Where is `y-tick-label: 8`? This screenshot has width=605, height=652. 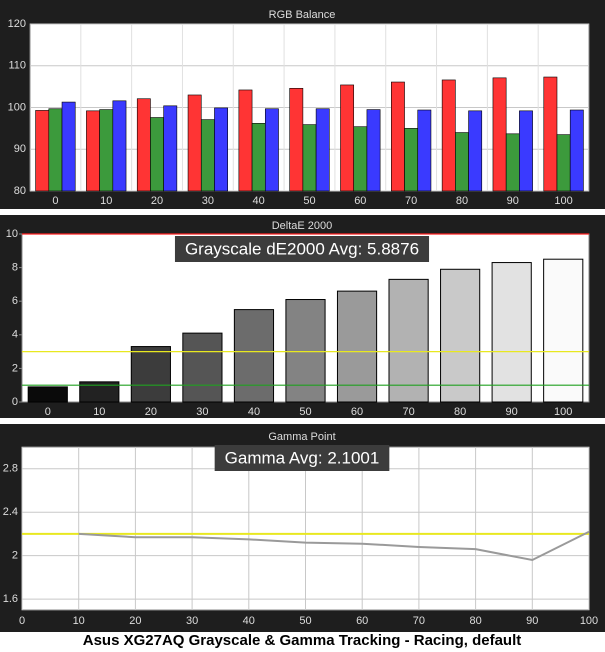
y-tick-label: 8 is located at coordinates (15, 268).